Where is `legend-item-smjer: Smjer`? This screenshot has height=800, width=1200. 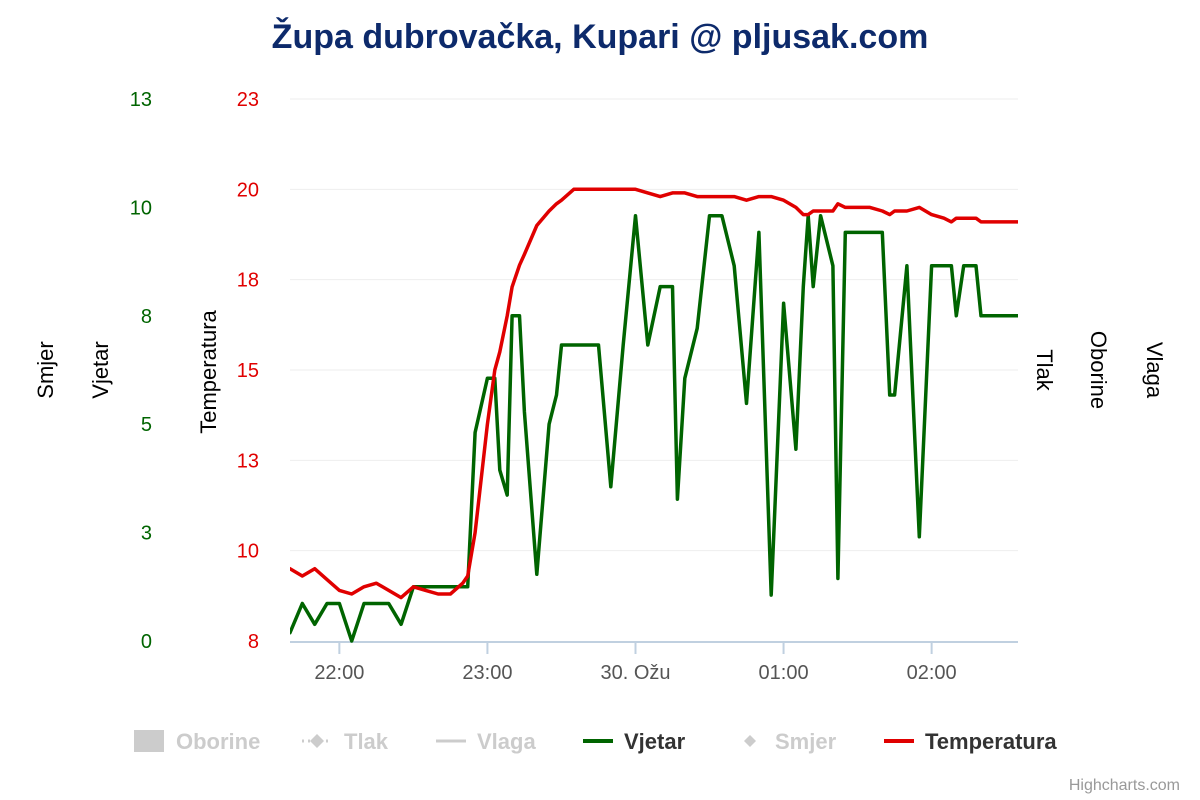
legend-item-smjer: Smjer is located at coordinates (790, 741).